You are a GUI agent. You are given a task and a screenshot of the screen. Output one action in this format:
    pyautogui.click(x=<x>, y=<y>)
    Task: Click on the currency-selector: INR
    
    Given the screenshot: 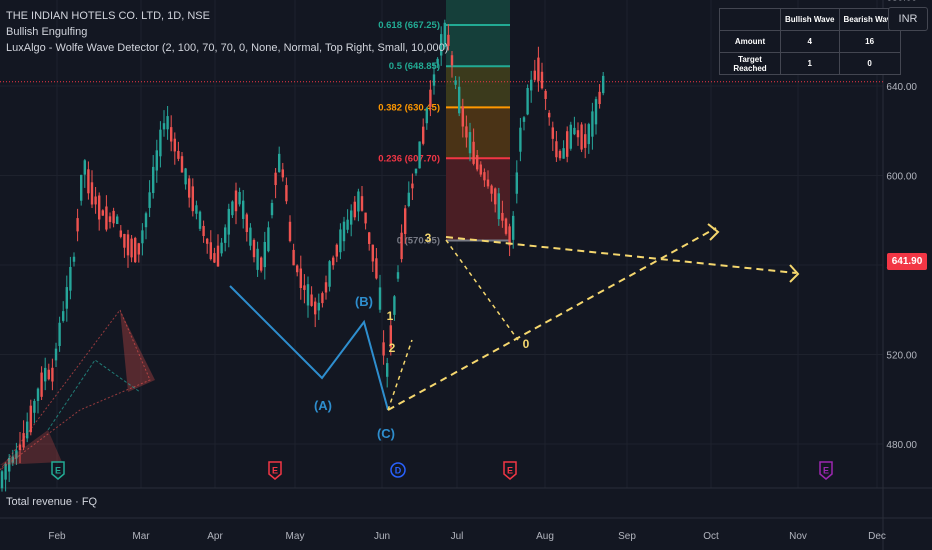 What is the action you would take?
    pyautogui.click(x=908, y=19)
    